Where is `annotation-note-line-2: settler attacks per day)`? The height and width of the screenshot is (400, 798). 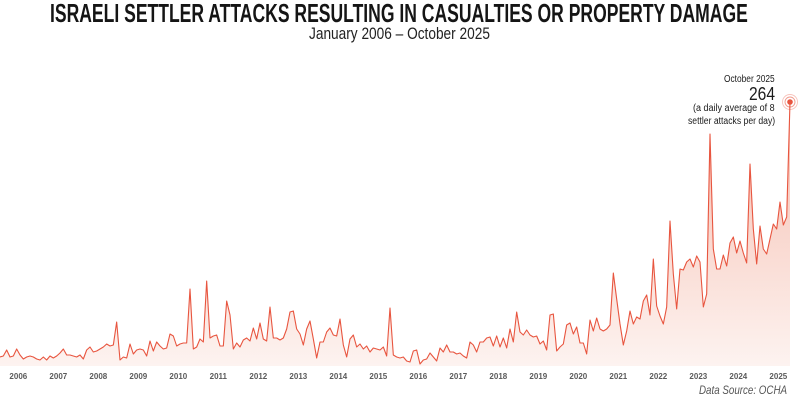
annotation-note-line-2: settler attacks per day) is located at coordinates (732, 121).